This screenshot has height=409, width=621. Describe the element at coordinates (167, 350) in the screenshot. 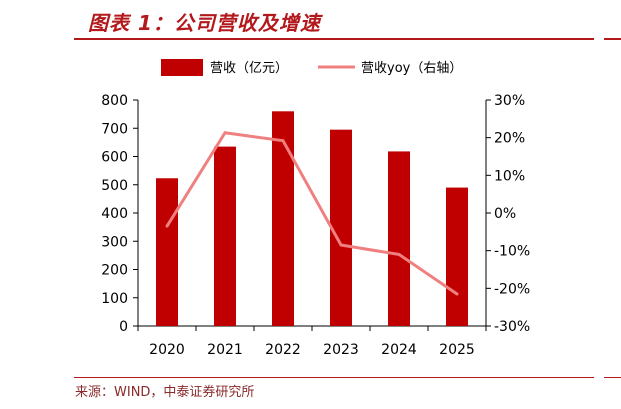

I see `x-tick-label: 2020` at that location.